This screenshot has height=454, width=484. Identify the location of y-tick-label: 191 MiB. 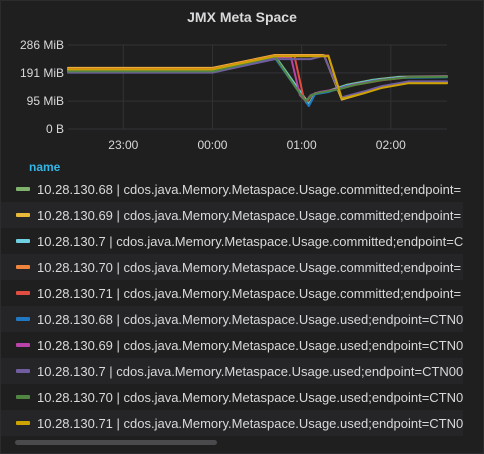
(42, 73).